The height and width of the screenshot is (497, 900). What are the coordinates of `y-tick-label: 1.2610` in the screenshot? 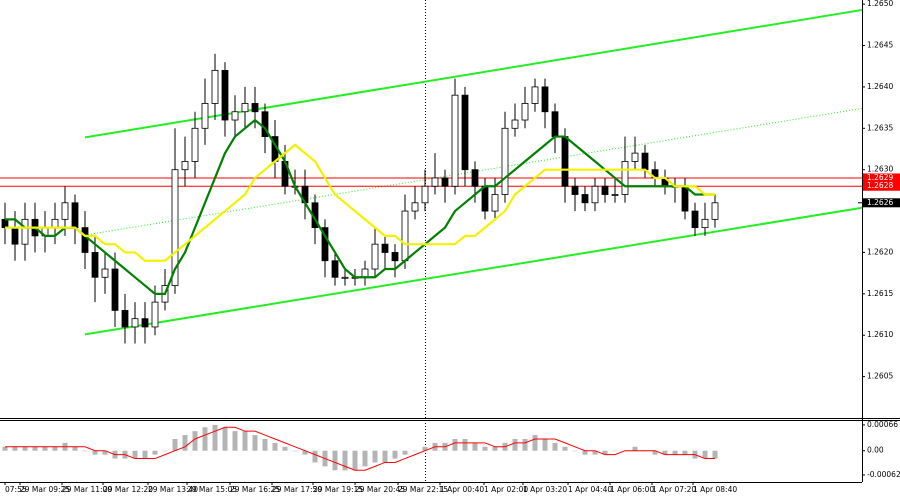 It's located at (880, 334).